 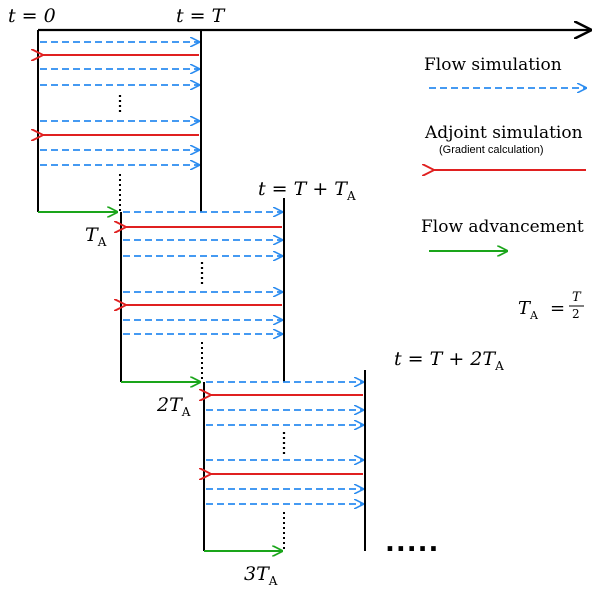 What do you see at coordinates (491, 150) in the screenshot?
I see `legend-adjoint-sublabel: (Gradient calculation)` at bounding box center [491, 150].